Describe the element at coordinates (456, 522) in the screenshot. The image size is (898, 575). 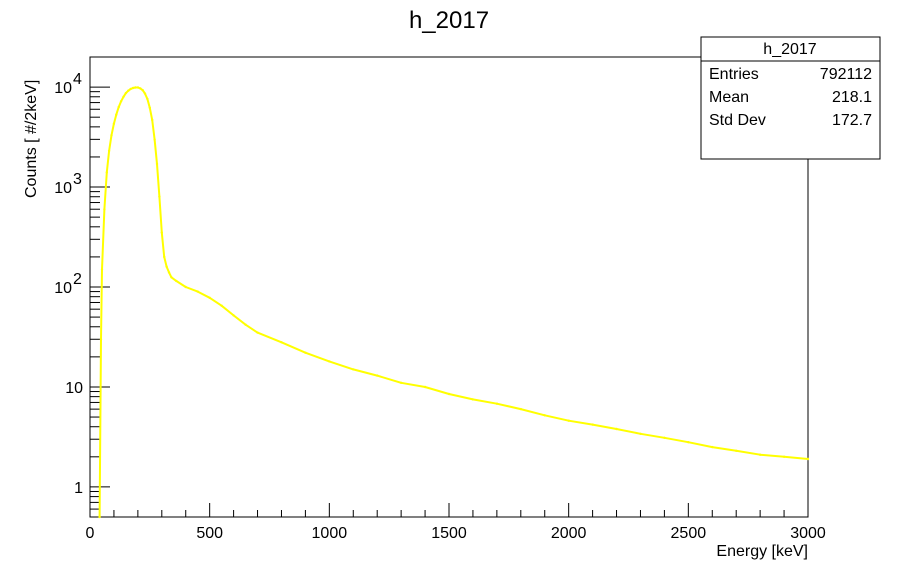
I see `x-axis: 0 500 1000 1500 2000 2500 3000` at that location.